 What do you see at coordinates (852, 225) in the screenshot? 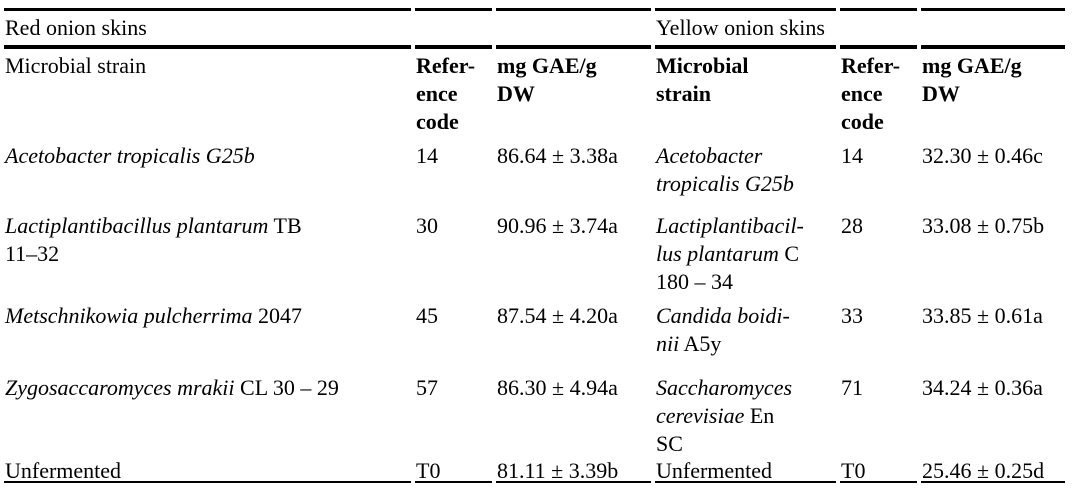
I see `reference-code: 28` at bounding box center [852, 225].